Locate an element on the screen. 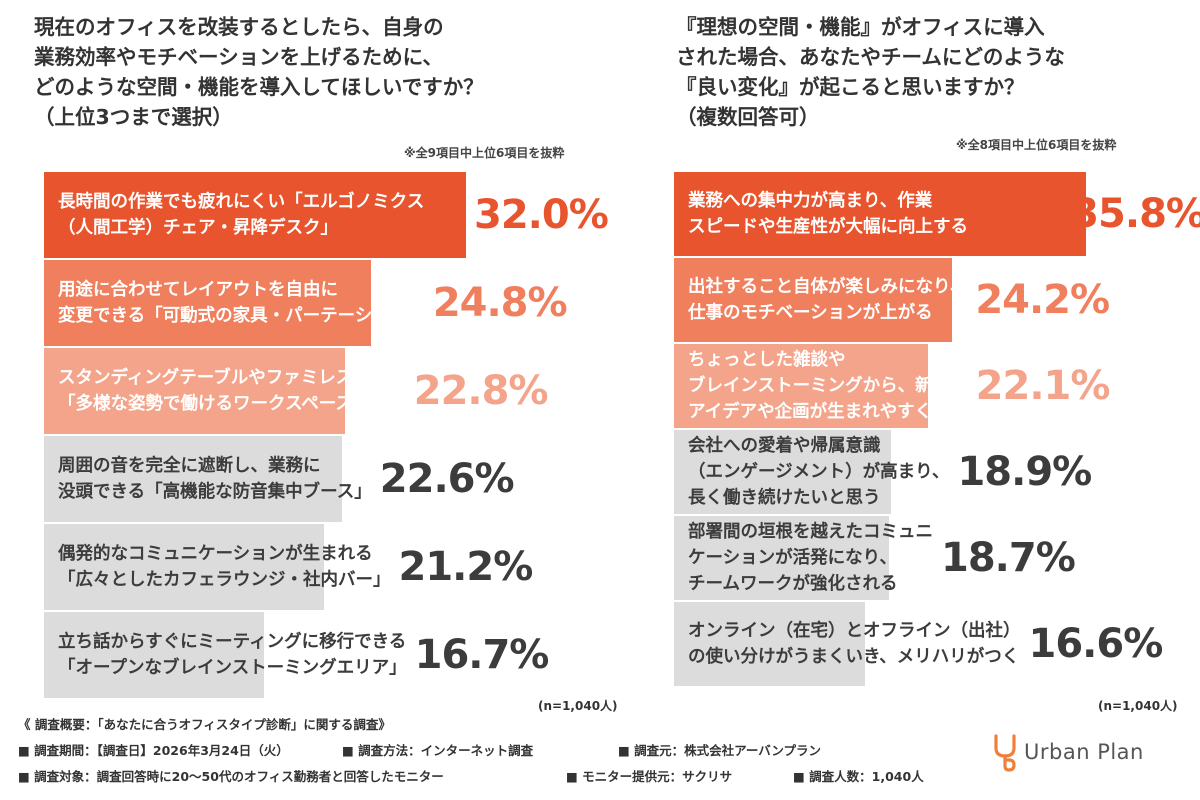 The height and width of the screenshot is (800, 1200). survey-target: ■ 調査対象：調査回答時に20〜50代のオフィス勤務者と回答したモニター is located at coordinates (231, 776).